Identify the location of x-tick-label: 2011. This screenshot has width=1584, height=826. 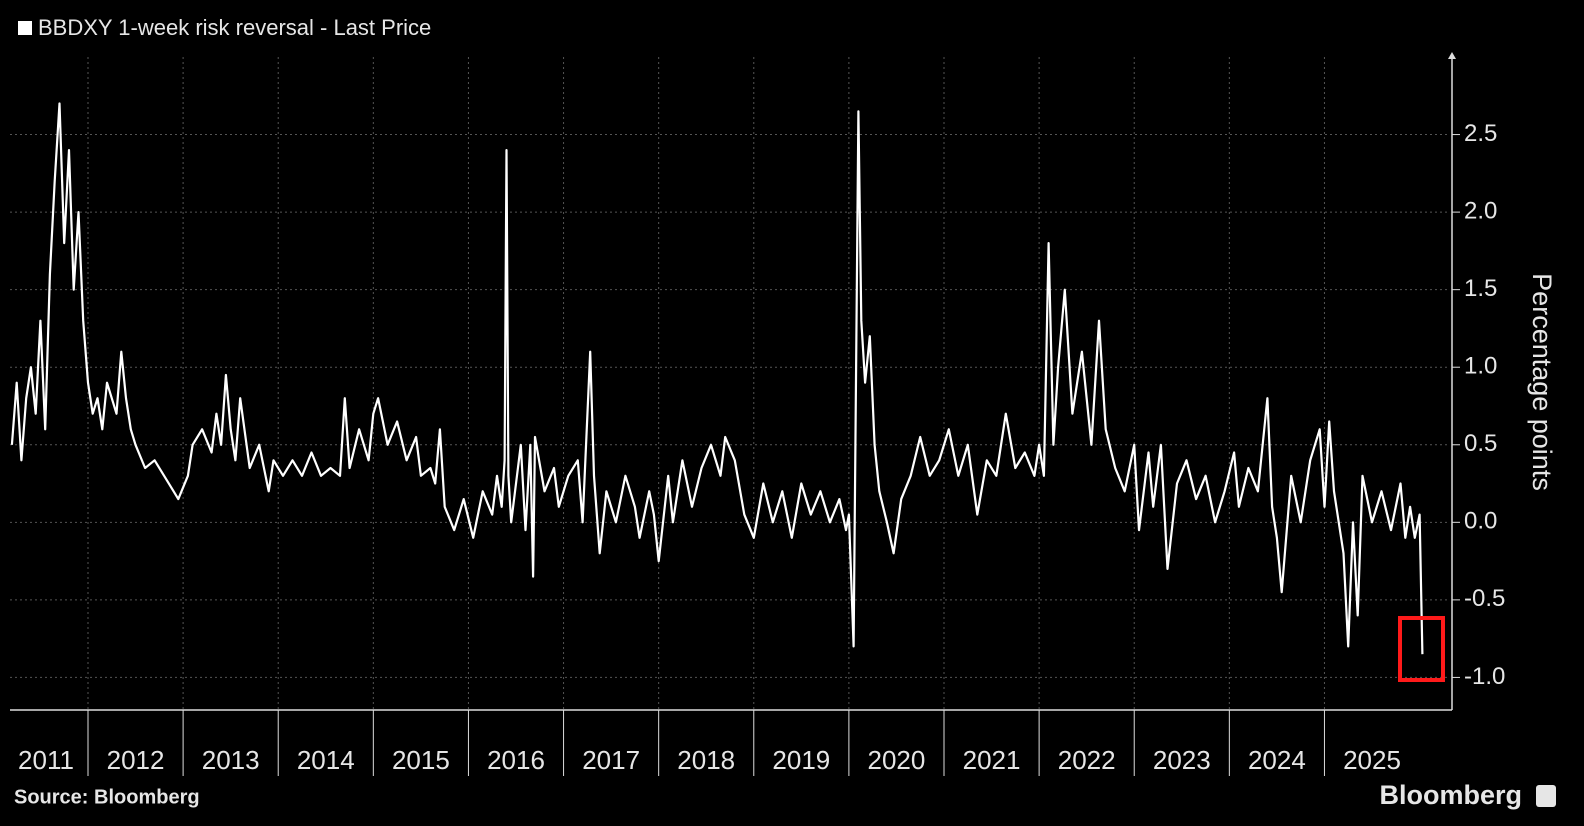
(46, 760).